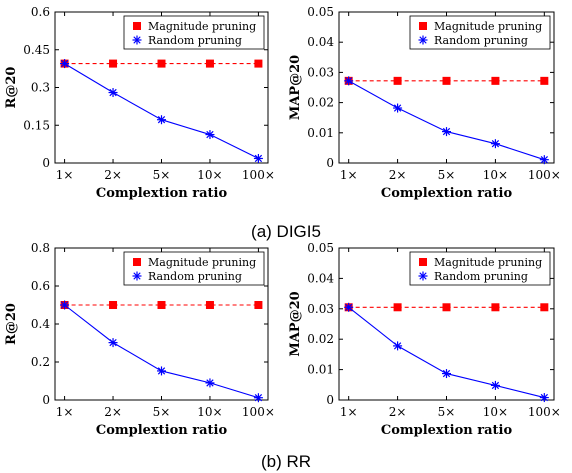 The image size is (572, 473). Describe the element at coordinates (286, 461) in the screenshot. I see `caption-b: (b) RR` at that location.